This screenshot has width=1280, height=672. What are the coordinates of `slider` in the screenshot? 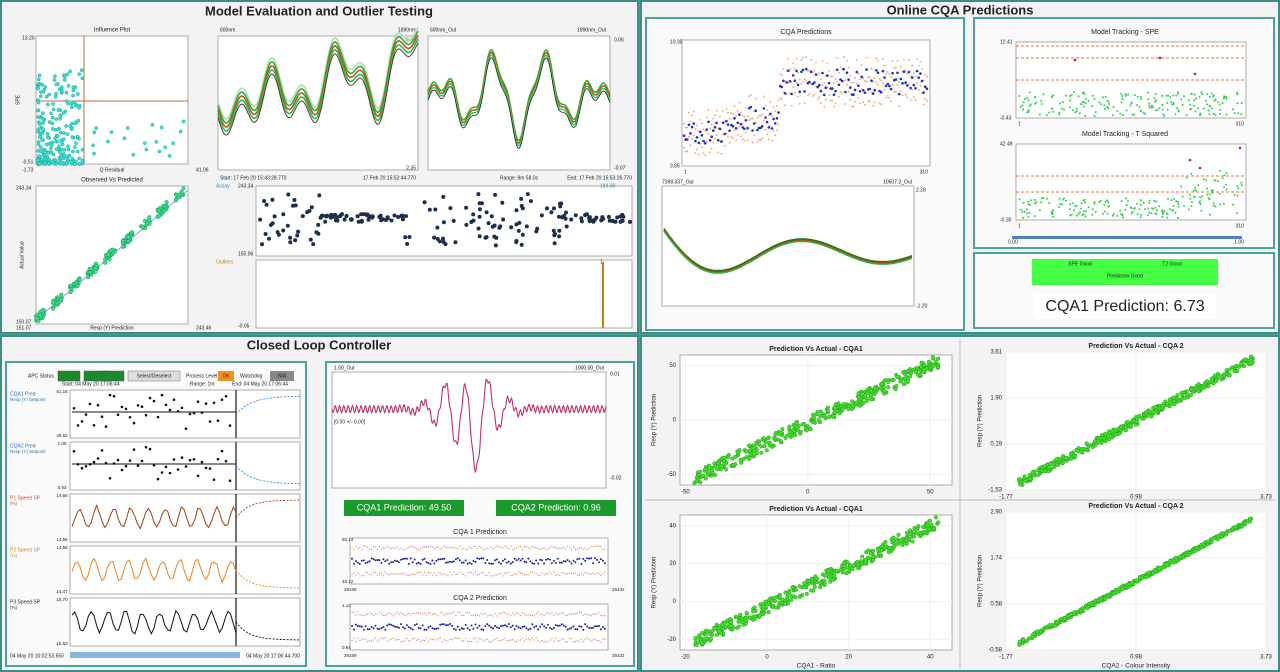 It's located at (1127, 237).